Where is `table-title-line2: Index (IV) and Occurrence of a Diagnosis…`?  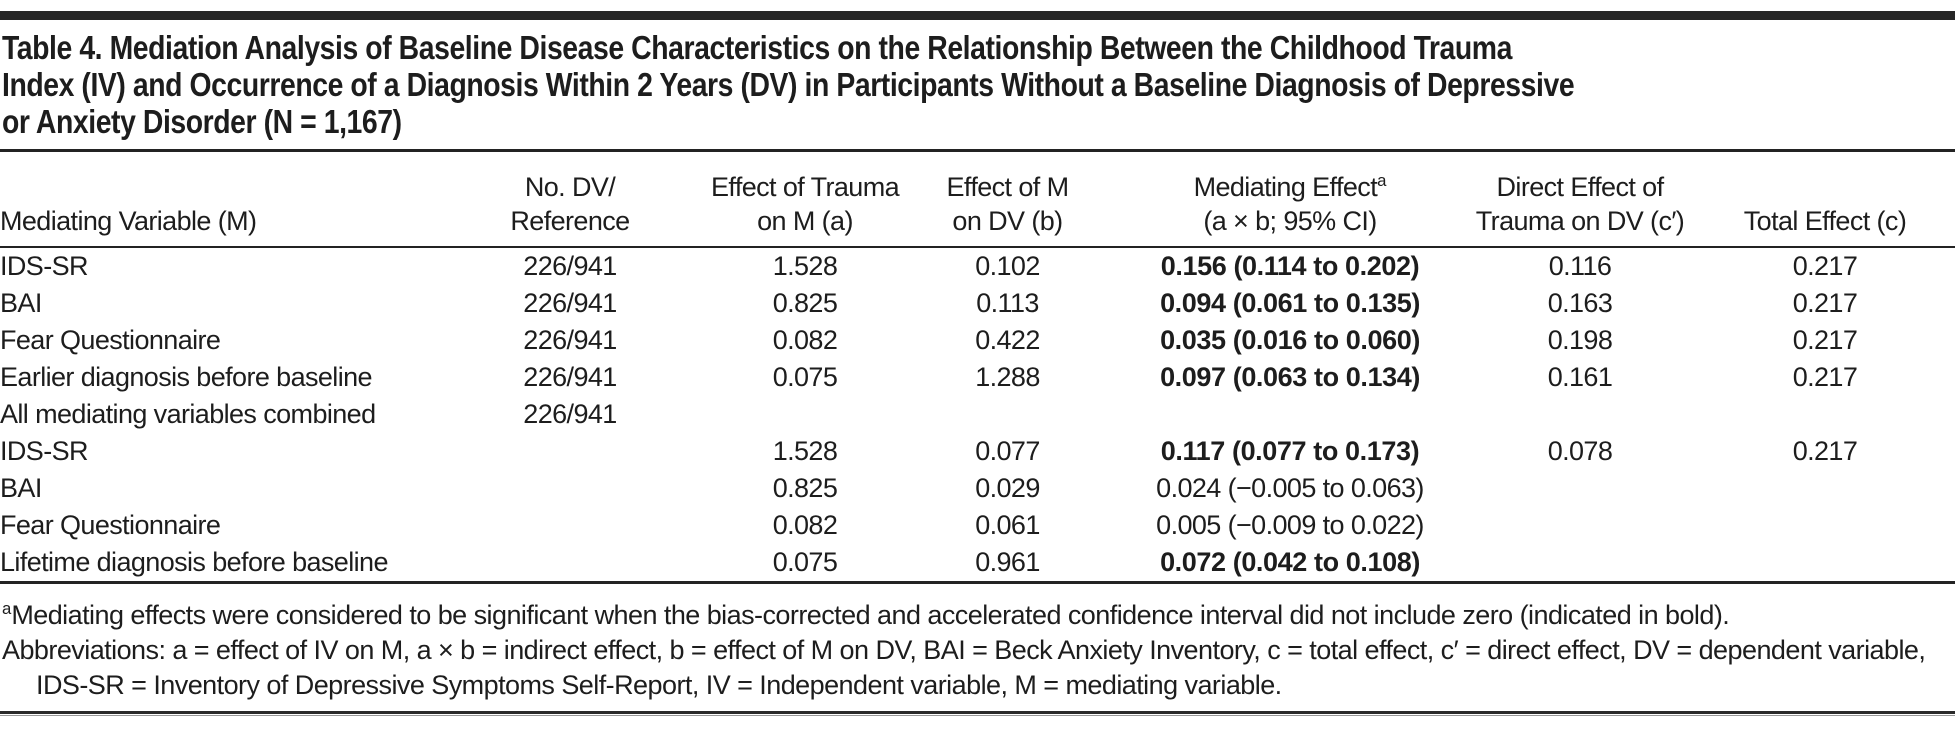
table-title-line2: Index (IV) and Occurrence of a Diagnosis… is located at coordinates (788, 84).